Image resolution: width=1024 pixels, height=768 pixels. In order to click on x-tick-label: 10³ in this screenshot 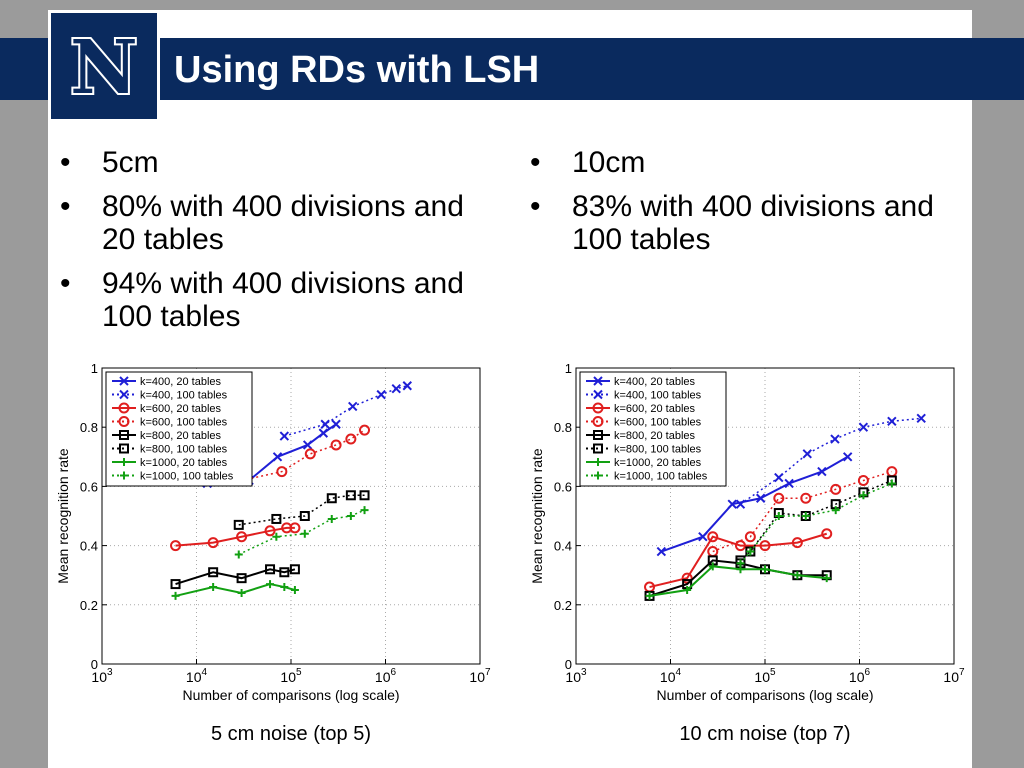, I will do `click(576, 676)`.